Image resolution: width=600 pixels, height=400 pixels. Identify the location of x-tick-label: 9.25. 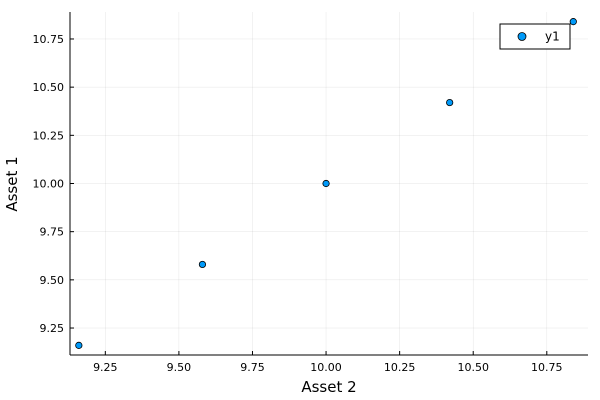
(105, 367).